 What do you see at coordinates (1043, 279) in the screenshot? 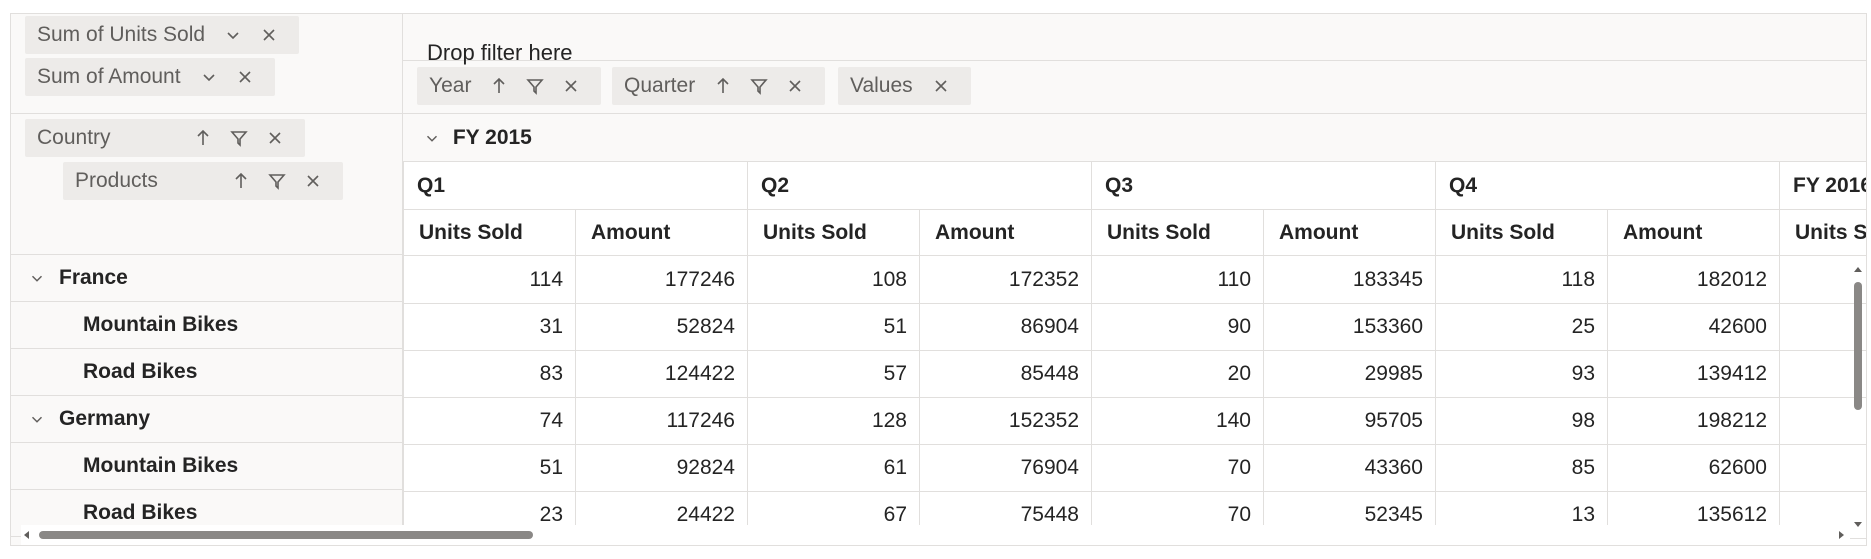
I see `data-cell: 172352` at bounding box center [1043, 279].